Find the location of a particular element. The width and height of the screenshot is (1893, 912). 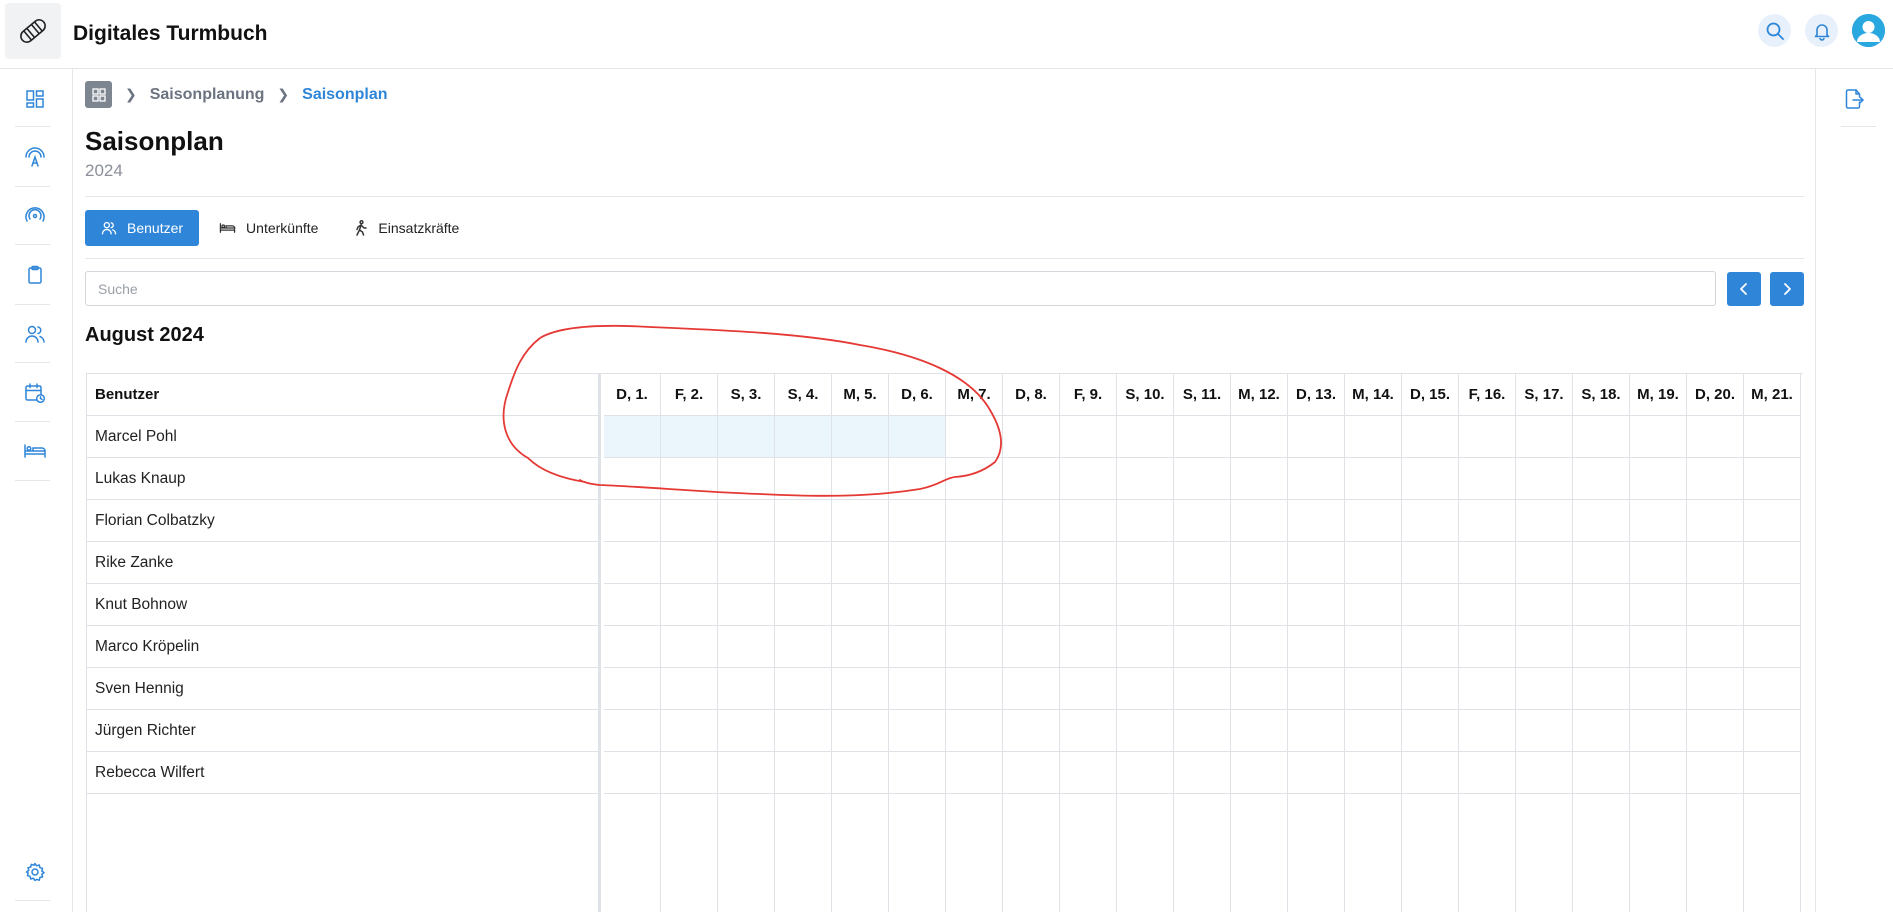

export-button is located at coordinates (1854, 99).